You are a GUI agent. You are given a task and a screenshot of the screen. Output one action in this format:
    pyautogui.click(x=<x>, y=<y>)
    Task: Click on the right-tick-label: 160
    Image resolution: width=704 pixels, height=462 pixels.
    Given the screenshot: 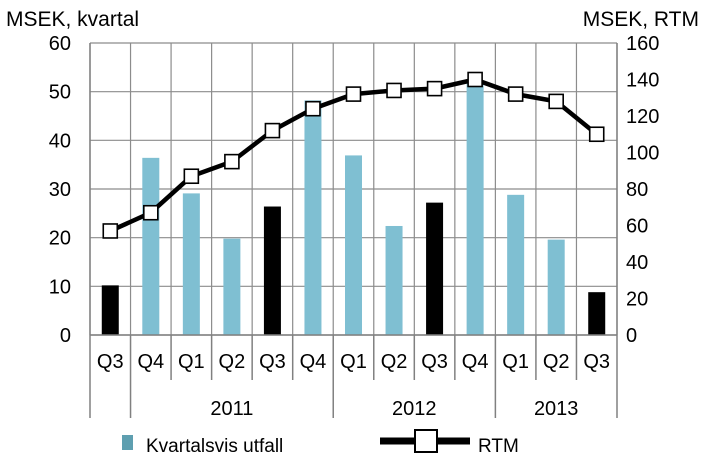 What is the action you would take?
    pyautogui.click(x=642, y=44)
    